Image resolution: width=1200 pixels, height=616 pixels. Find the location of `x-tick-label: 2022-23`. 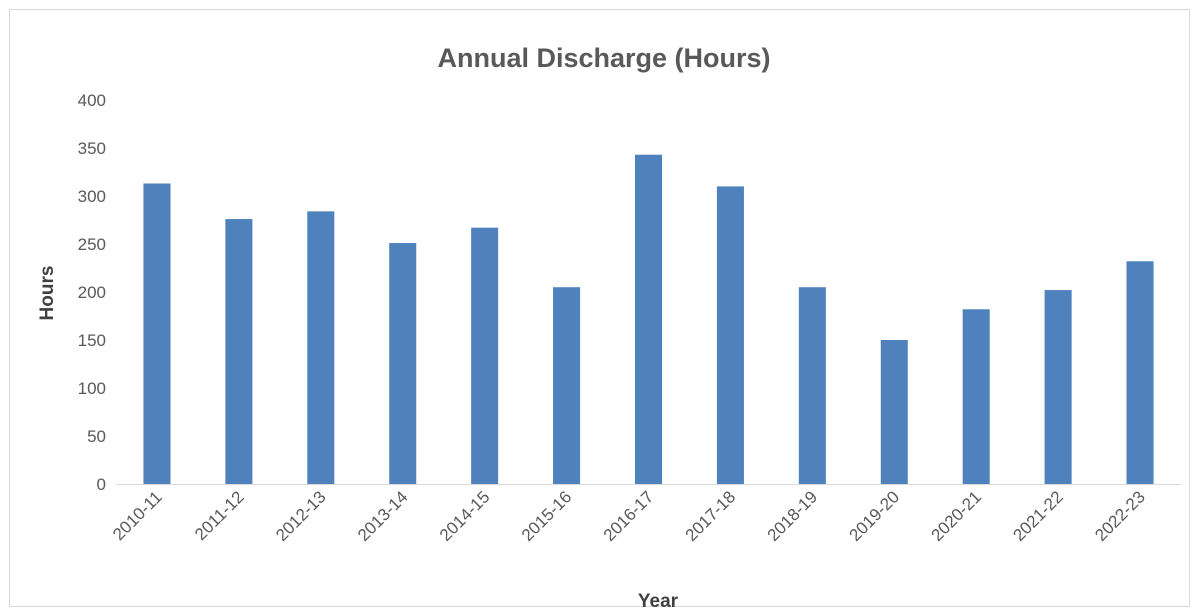

x-tick-label: 2022-23 is located at coordinates (1120, 516).